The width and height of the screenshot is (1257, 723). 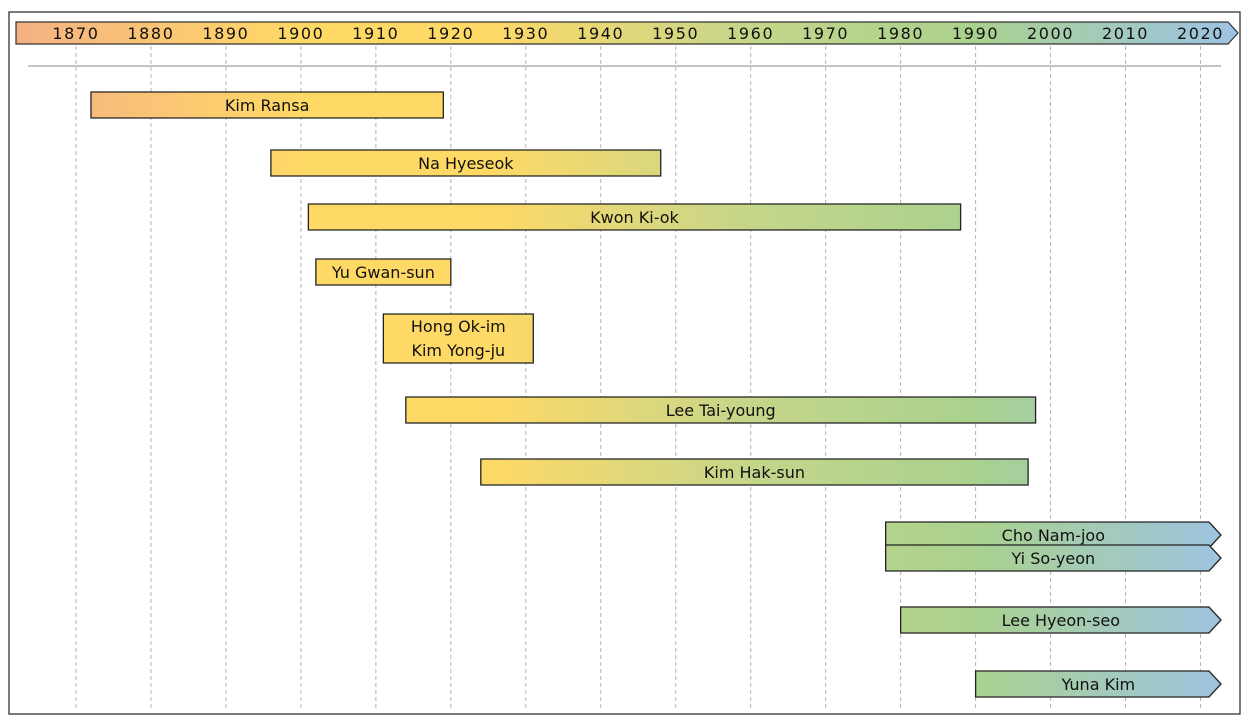 I want to click on year-tick-label: 1950, so click(x=675, y=33).